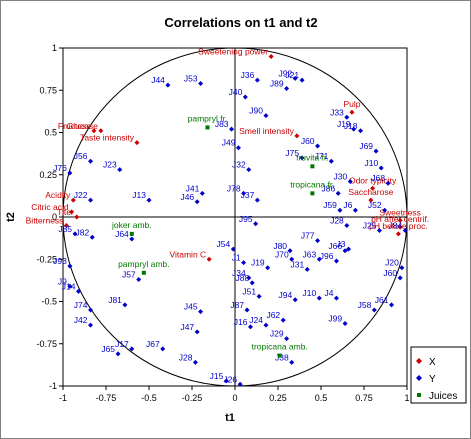  What do you see at coordinates (328, 293) in the screenshot?
I see `y-variable-label: J4` at bounding box center [328, 293].